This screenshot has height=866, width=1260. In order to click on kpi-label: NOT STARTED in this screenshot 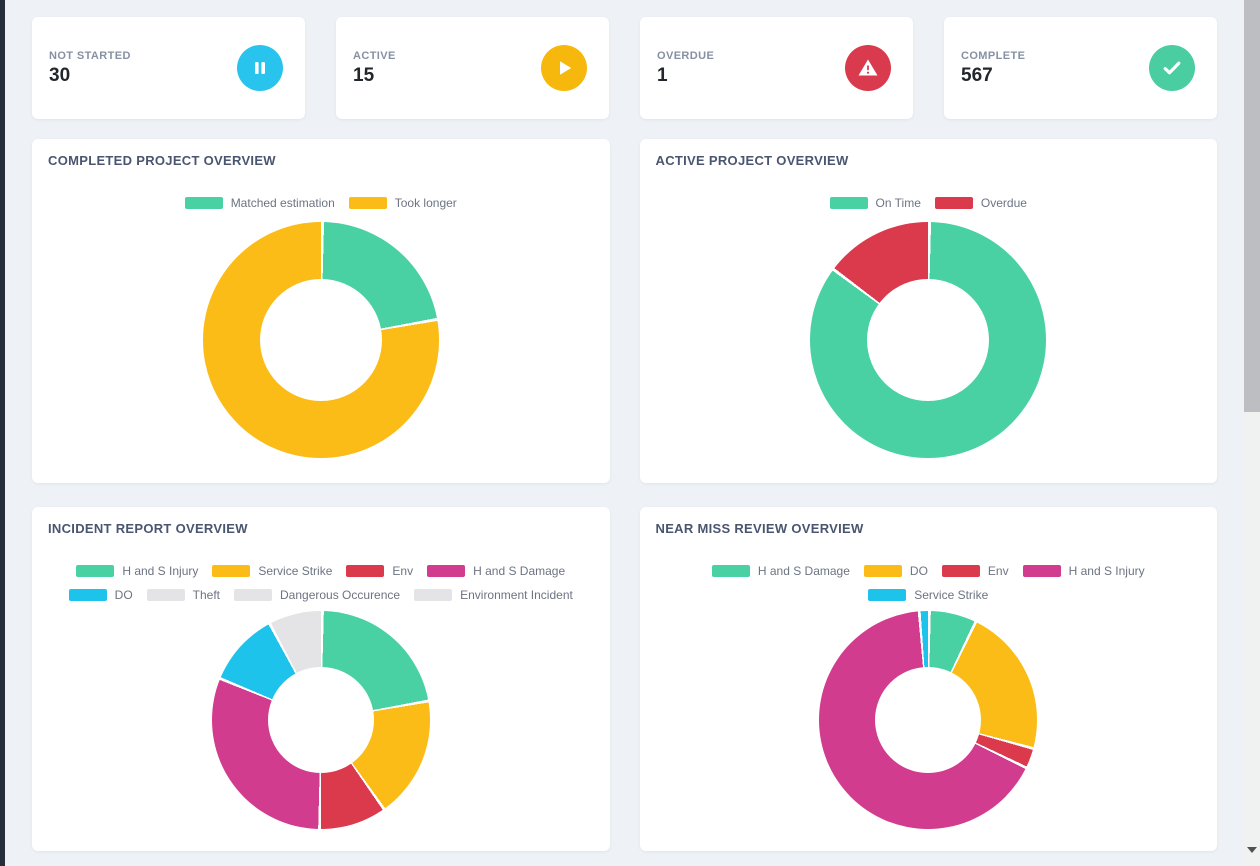, I will do `click(90, 55)`.